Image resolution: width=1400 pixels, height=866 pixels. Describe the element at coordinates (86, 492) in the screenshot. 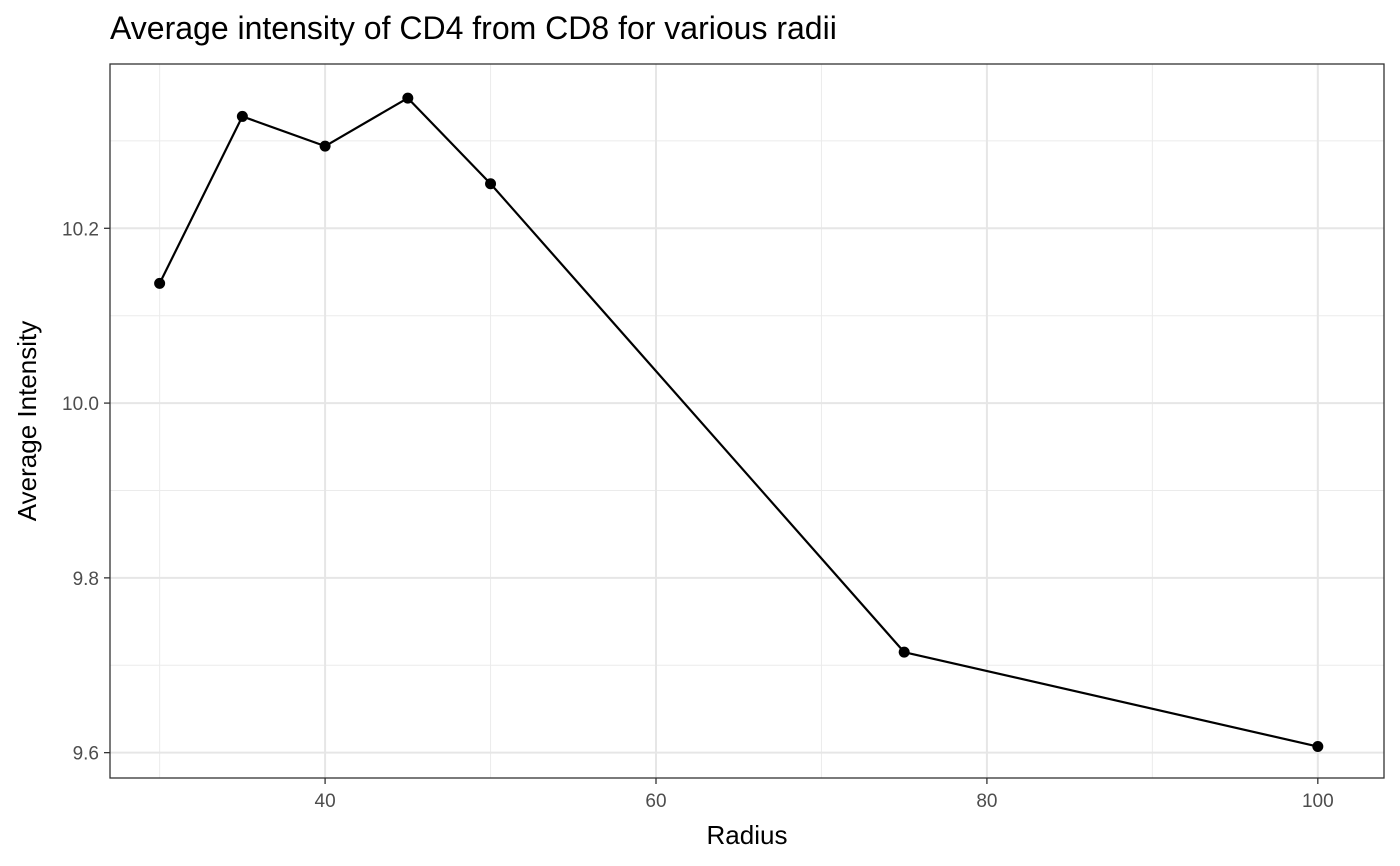

I see `y-axis: 9.6 9.8 10.0 10.2` at that location.